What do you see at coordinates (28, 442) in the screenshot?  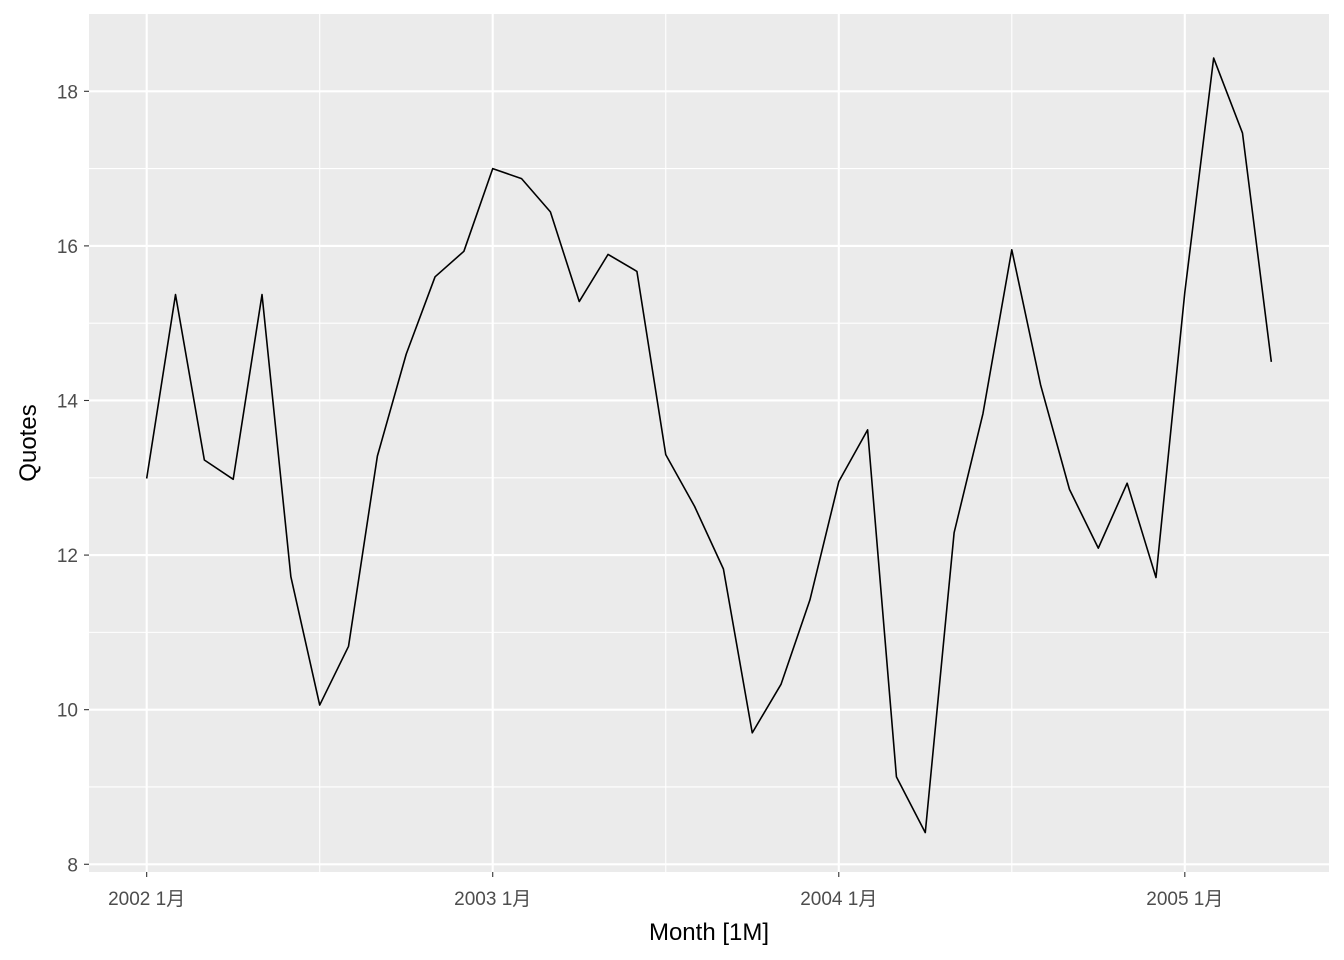 I see `y-axis-title: Quotes` at bounding box center [28, 442].